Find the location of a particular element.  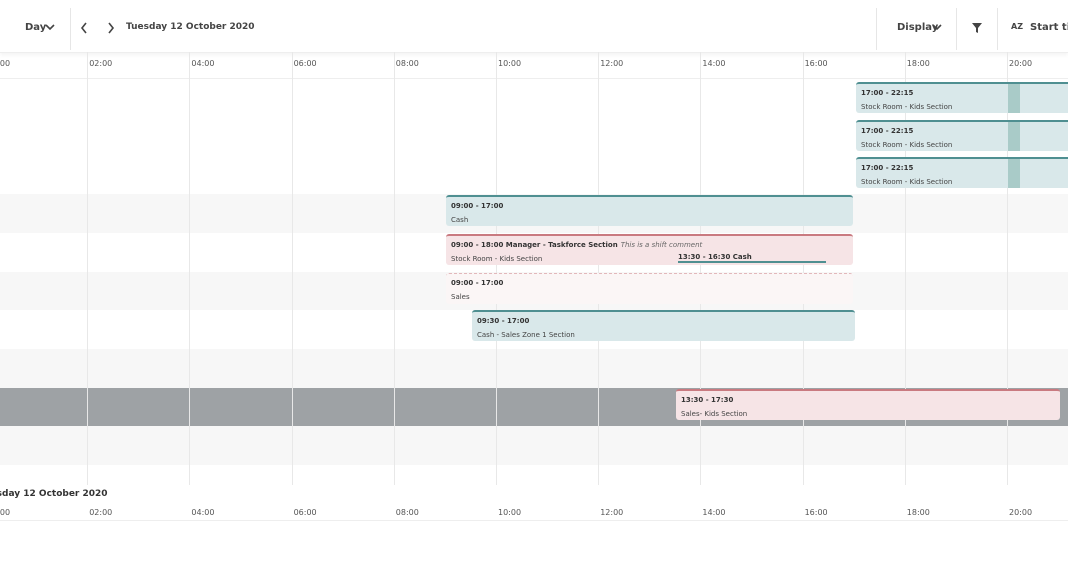

filter-button is located at coordinates (977, 28).